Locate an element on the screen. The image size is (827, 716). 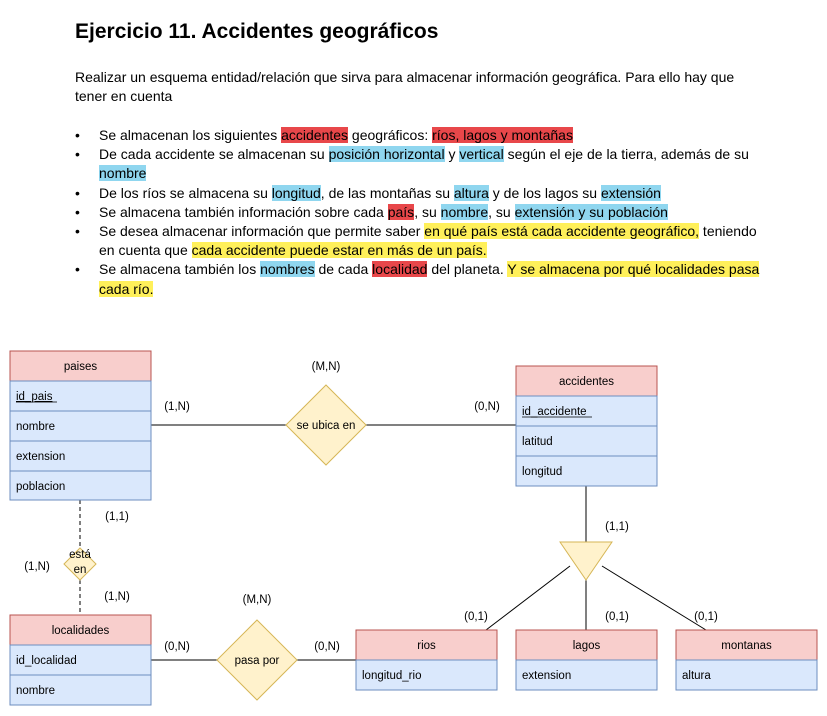
requirement-text: De los ríos se almacena su is located at coordinates (185, 192).